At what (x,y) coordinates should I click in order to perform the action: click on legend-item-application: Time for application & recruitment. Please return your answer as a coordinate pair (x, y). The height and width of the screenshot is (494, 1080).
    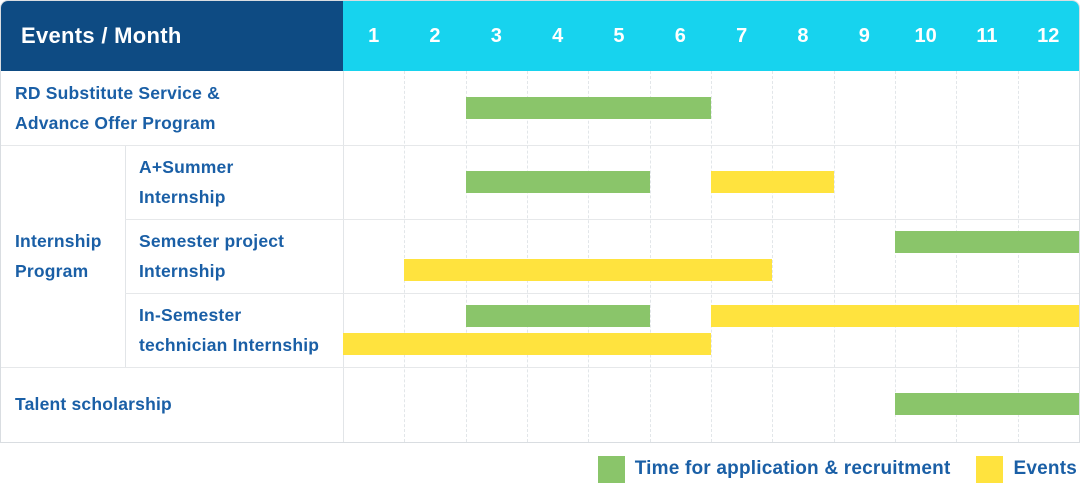
    Looking at the image, I should click on (774, 469).